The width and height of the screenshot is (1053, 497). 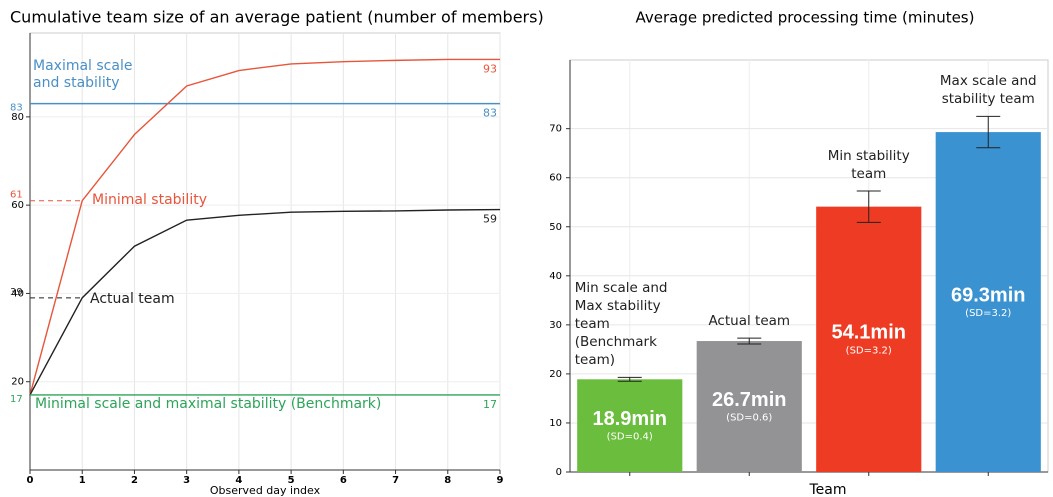 What do you see at coordinates (869, 333) in the screenshot?
I see `value-label: 54.1min` at bounding box center [869, 333].